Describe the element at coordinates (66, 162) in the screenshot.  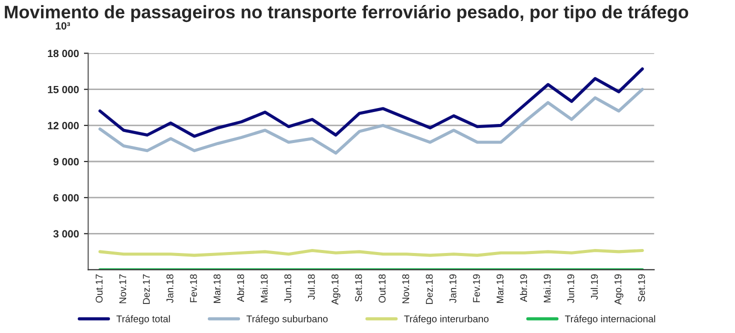
I see `y-tick-label: 9 000` at that location.